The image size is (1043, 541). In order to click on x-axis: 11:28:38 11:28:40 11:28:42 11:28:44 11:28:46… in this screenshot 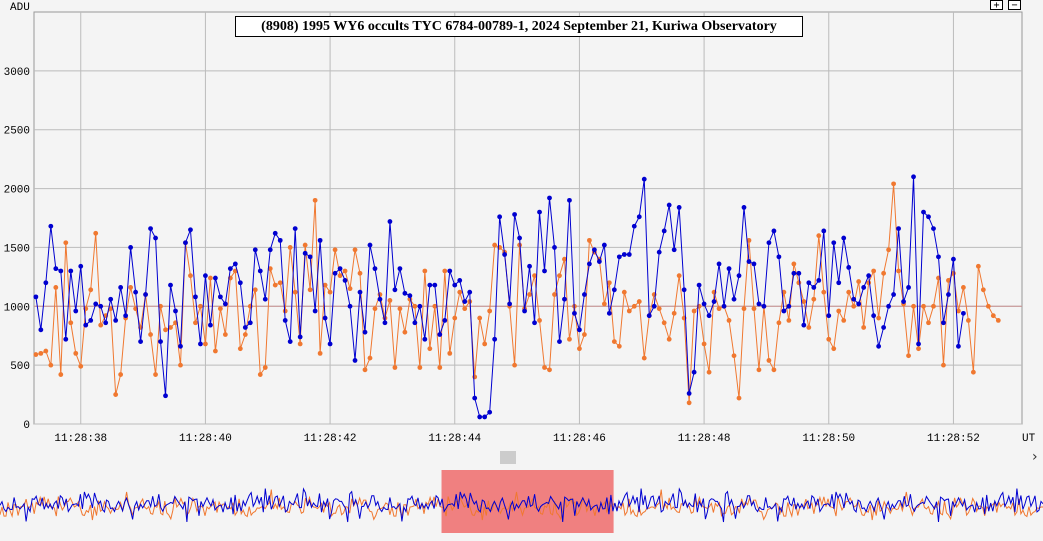, I will do `click(516, 439)`.